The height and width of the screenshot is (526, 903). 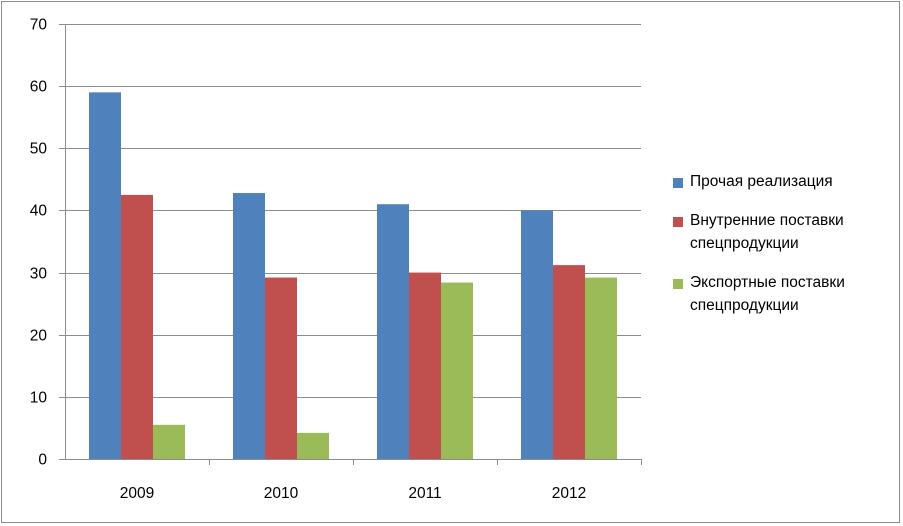 I want to click on x-tick-label: 2012, so click(x=569, y=493).